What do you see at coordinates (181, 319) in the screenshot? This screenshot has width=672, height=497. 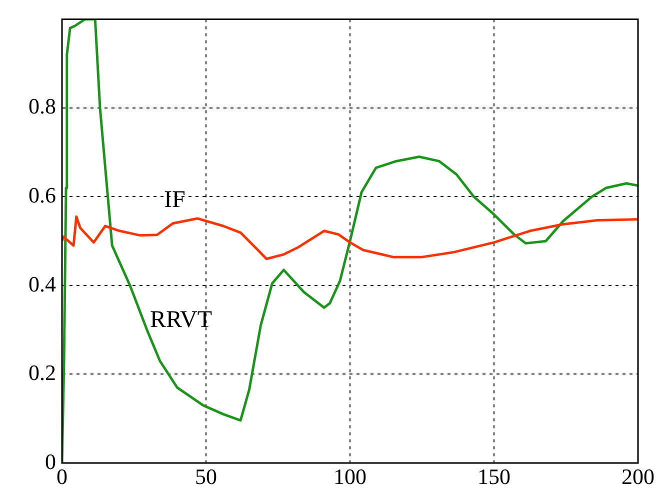 I see `series-label: RRVT` at bounding box center [181, 319].